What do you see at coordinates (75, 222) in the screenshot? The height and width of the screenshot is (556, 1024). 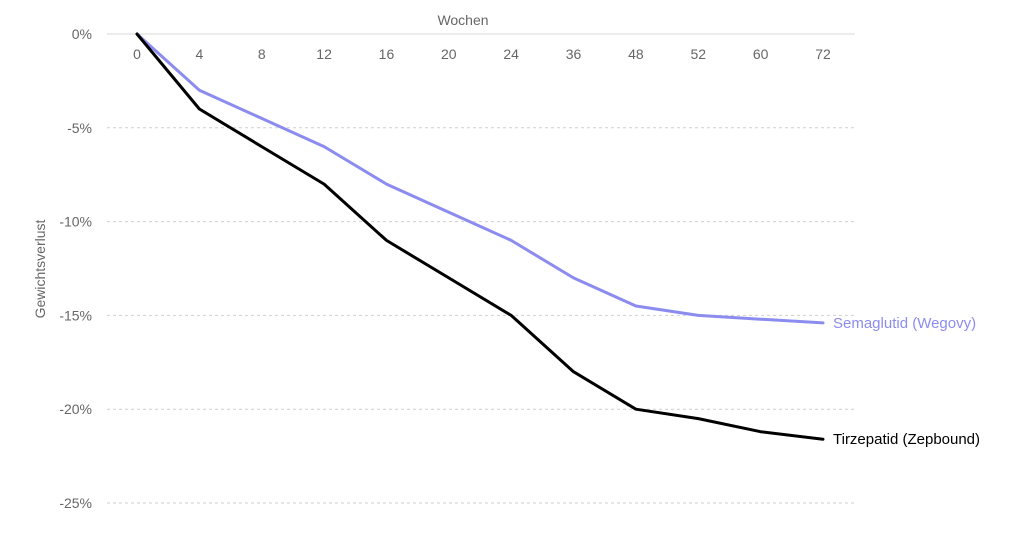 I see `y-tick-label-2: -10%` at bounding box center [75, 222].